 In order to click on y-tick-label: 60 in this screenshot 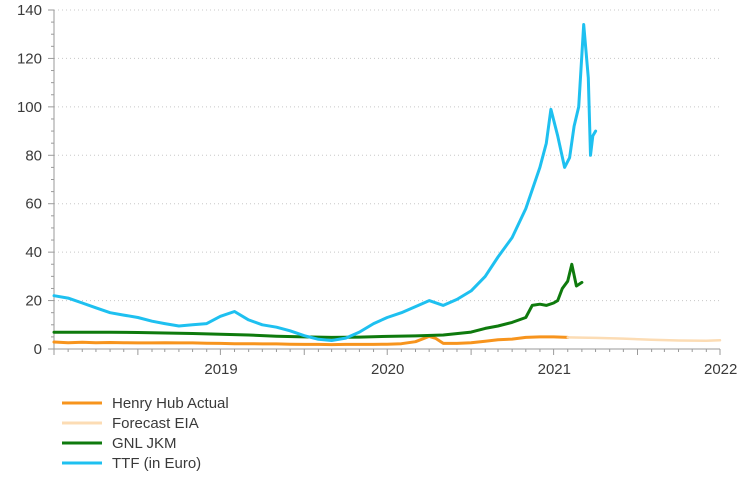, I will do `click(33, 204)`.